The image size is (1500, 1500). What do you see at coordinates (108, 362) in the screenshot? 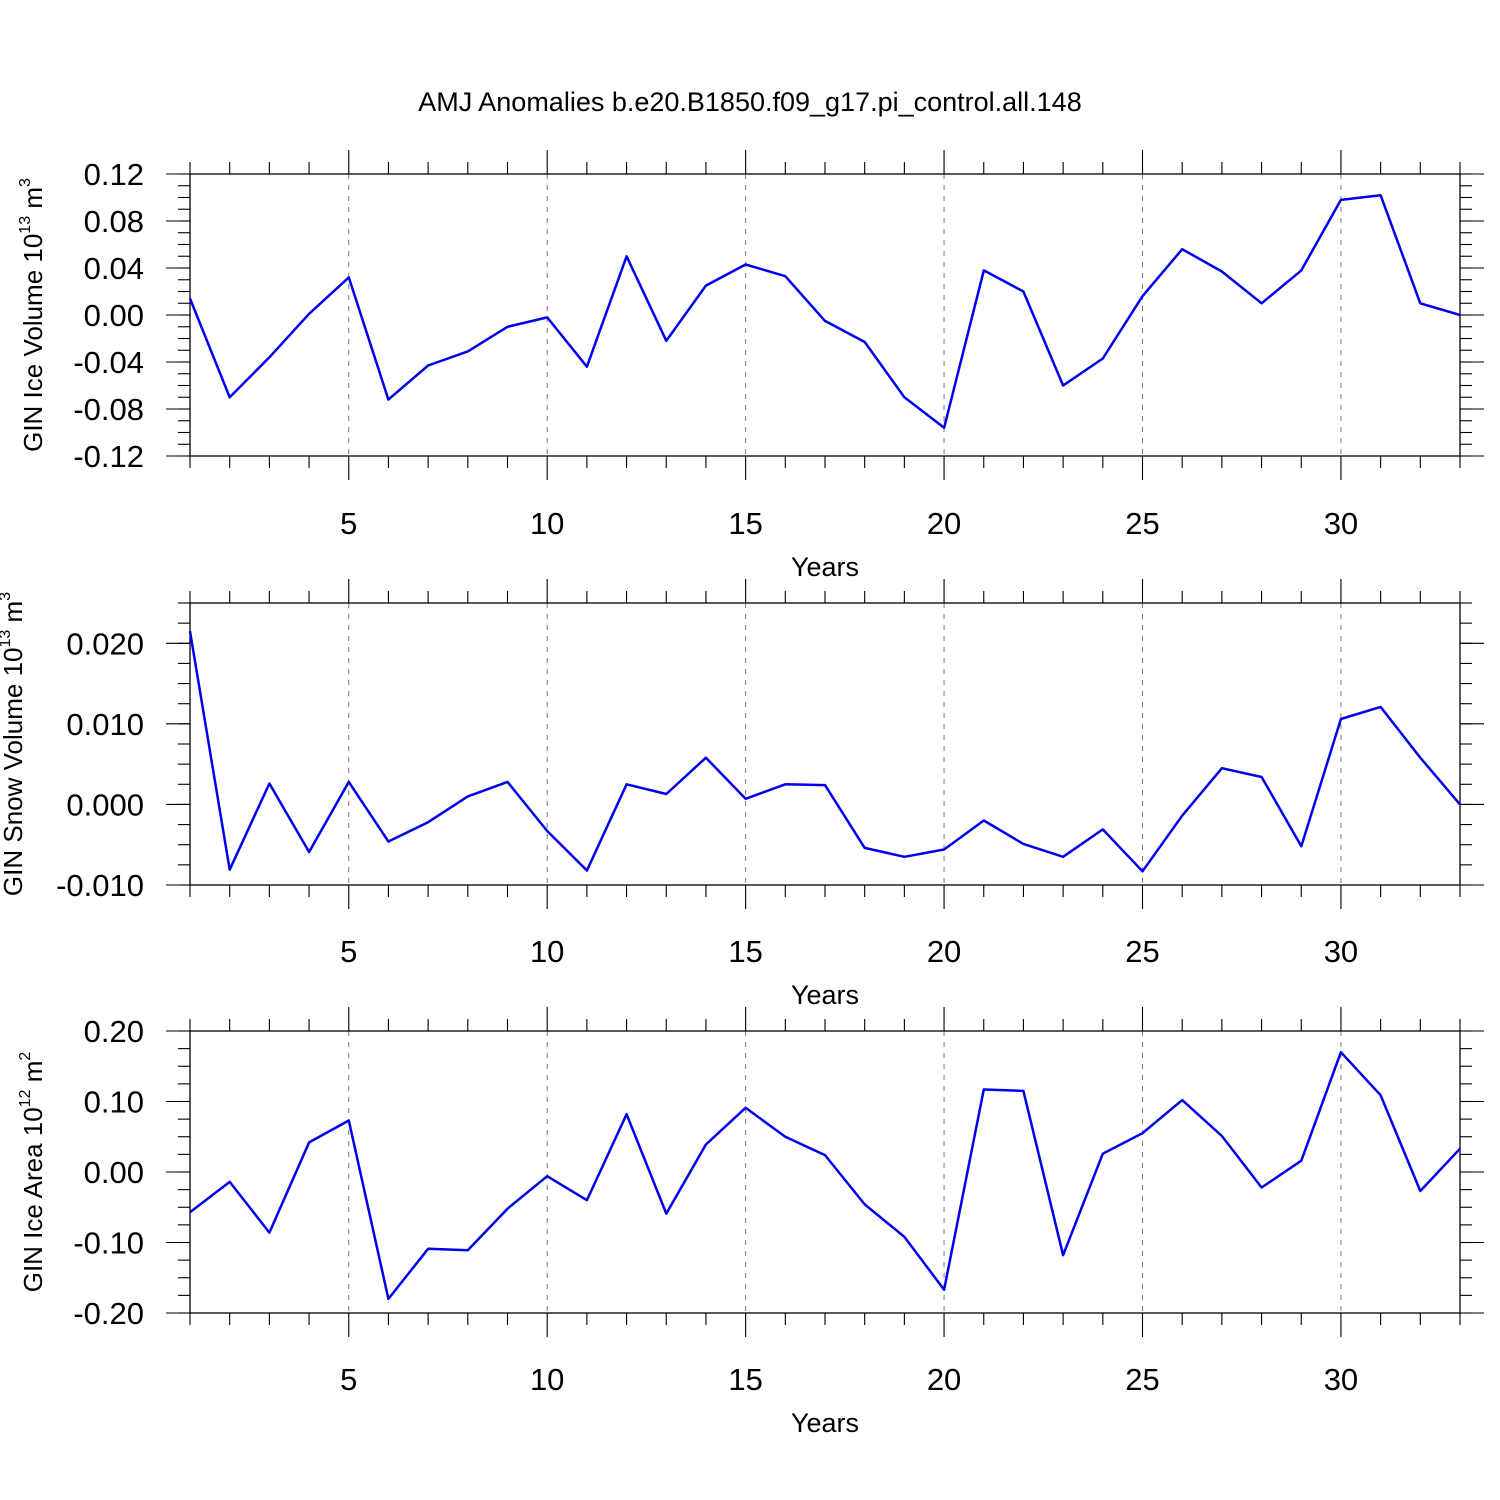
I see `y-tick-label: -0.04` at bounding box center [108, 362].